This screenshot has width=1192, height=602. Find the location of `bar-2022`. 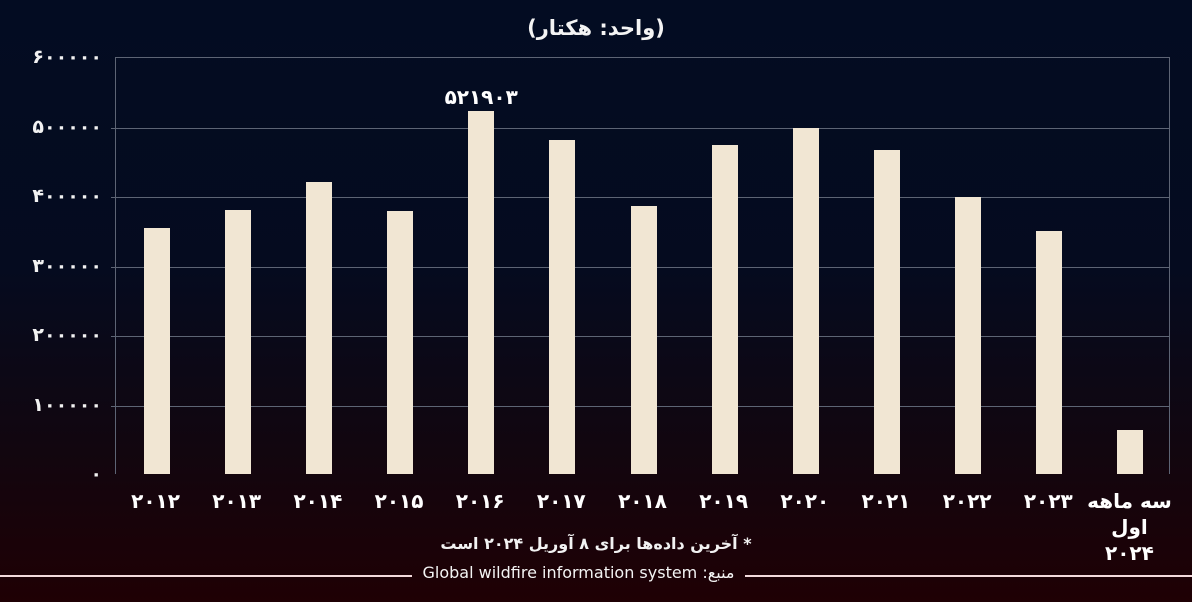

bar-2022 is located at coordinates (968, 335).